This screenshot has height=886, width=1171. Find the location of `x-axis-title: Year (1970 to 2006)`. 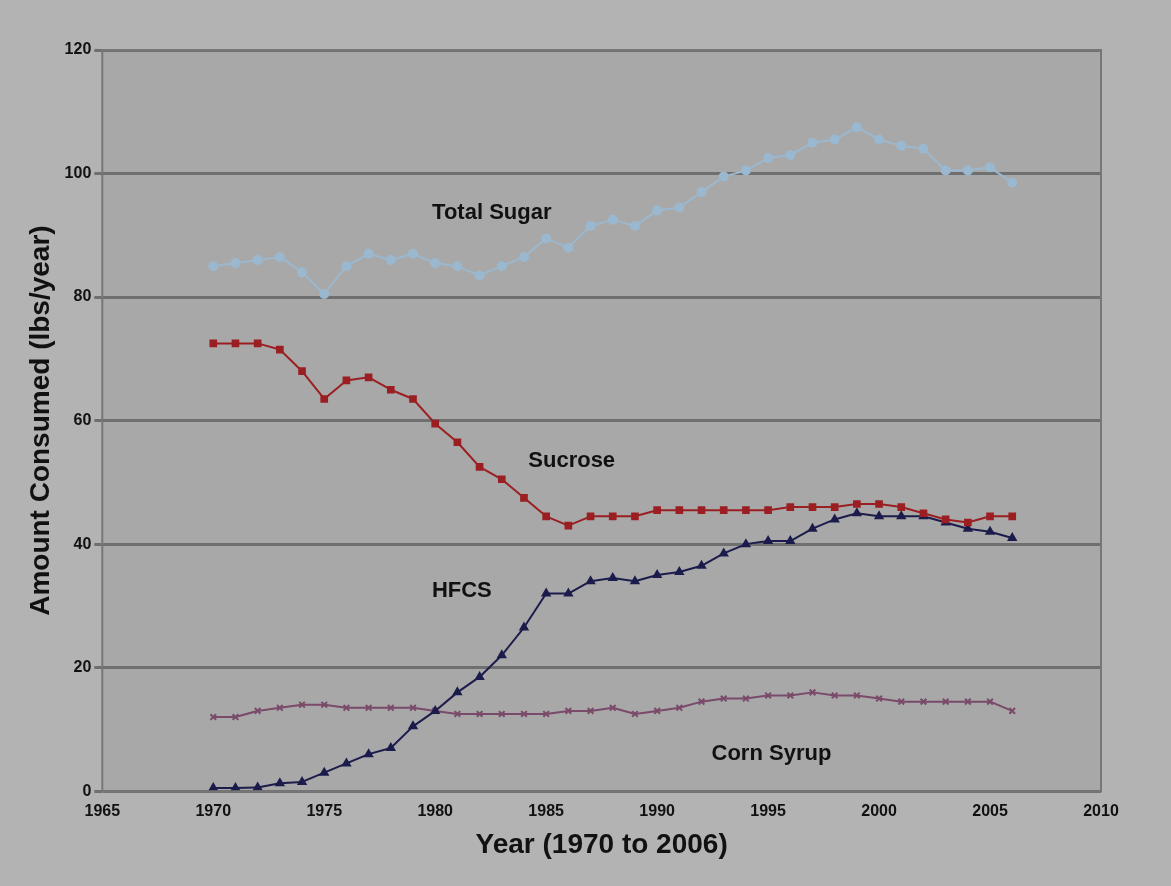

x-axis-title: Year (1970 to 2006) is located at coordinates (601, 843).